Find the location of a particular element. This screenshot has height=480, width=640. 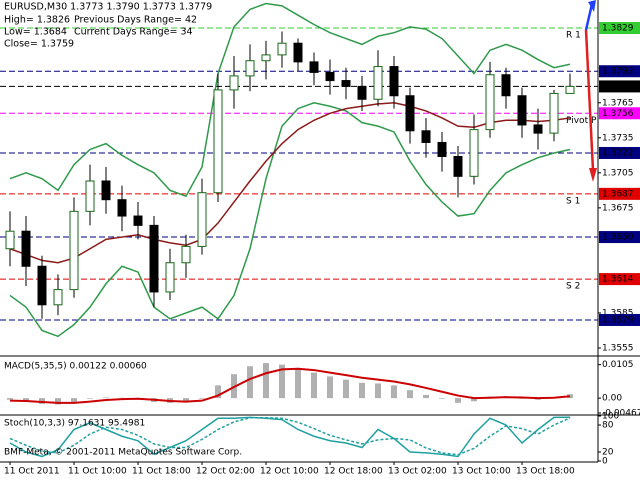

x-tick-label: 11 Oct 2011 is located at coordinates (32, 472).